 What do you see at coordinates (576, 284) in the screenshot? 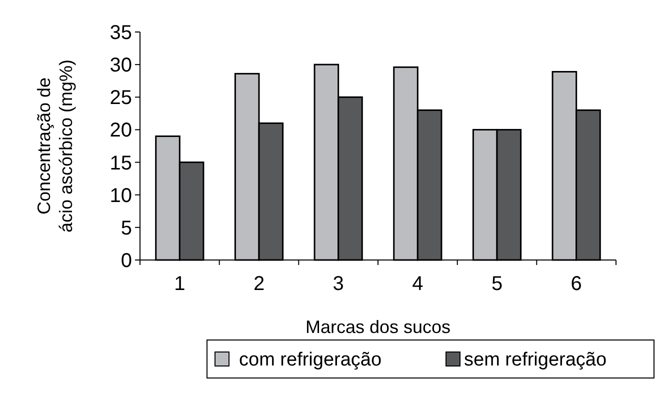
I see `x-tick-label: 6` at bounding box center [576, 284].